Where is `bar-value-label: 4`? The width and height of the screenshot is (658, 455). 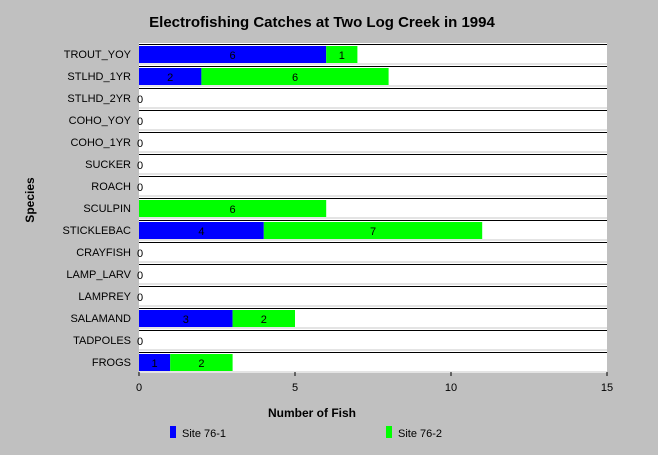 bar-value-label: 4 is located at coordinates (201, 232).